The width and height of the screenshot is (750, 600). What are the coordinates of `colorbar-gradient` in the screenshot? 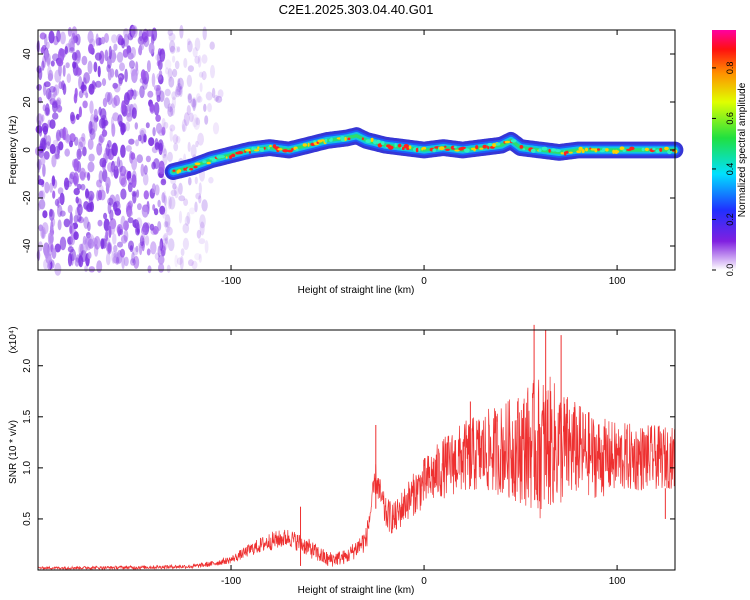 It's located at (724, 150).